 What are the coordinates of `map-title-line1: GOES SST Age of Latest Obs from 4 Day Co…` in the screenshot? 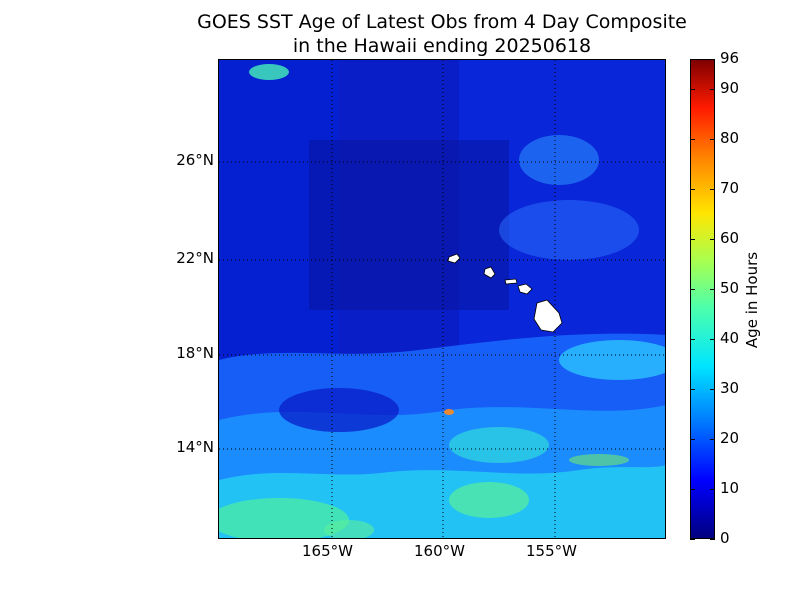 It's located at (442, 22).